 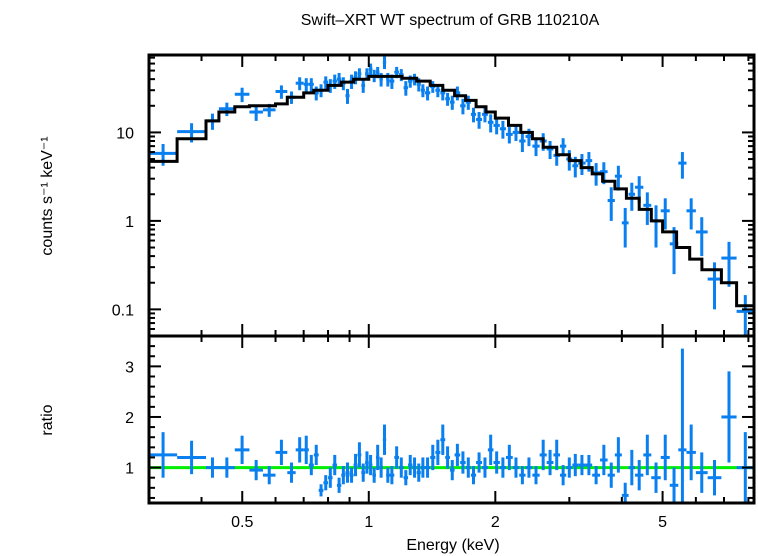 I want to click on x-tick-label: 1, so click(x=368, y=522).